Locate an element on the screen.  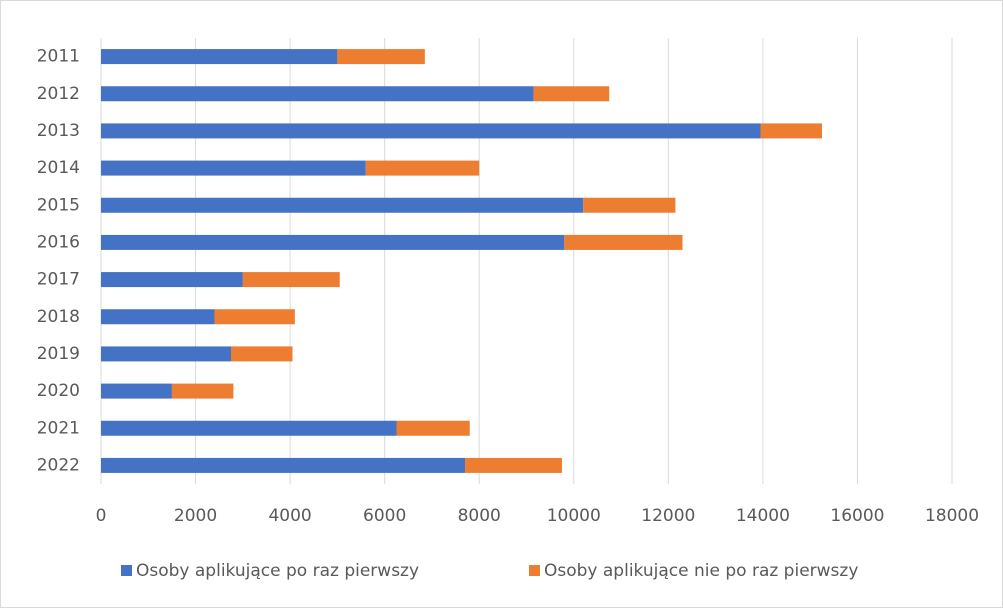
x-tick-label: 4000 is located at coordinates (289, 516).